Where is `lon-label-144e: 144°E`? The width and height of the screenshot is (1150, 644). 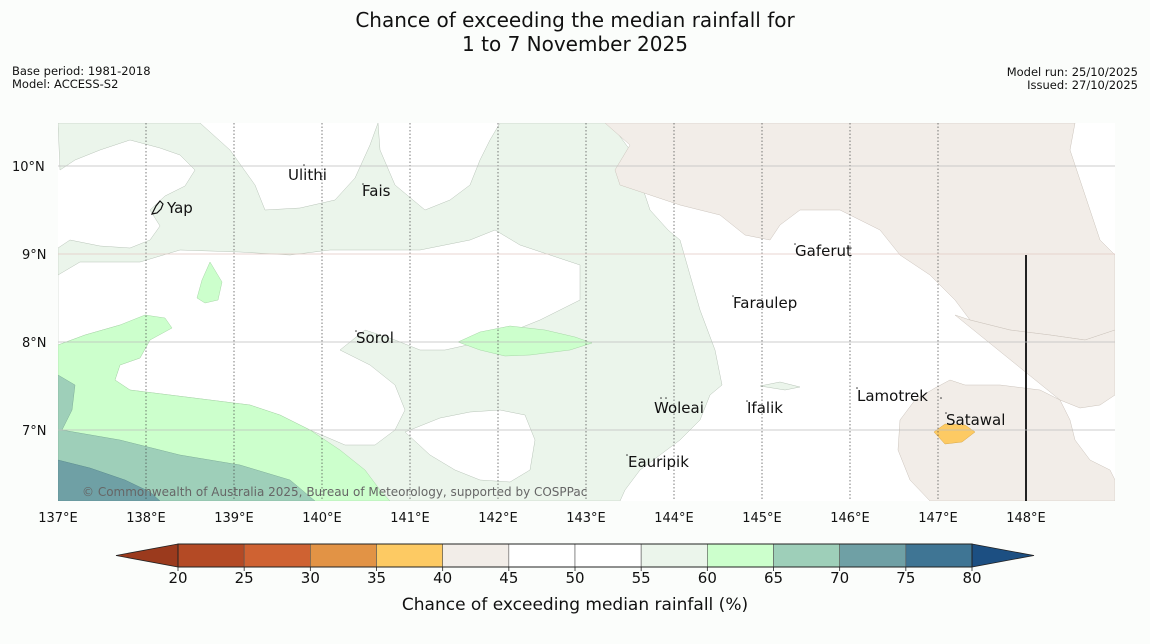 lon-label-144e: 144°E is located at coordinates (674, 518).